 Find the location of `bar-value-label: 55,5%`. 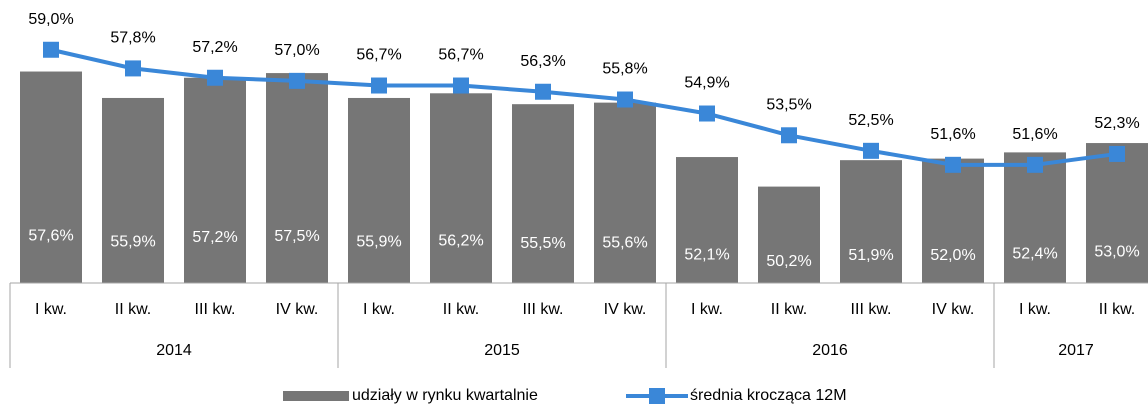

bar-value-label: 55,5% is located at coordinates (542, 243).